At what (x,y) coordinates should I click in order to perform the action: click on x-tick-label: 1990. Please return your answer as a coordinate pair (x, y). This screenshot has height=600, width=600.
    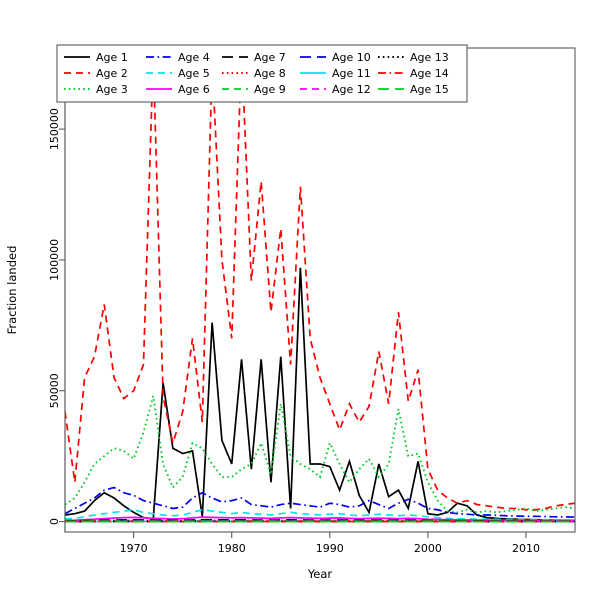
    Looking at the image, I should click on (330, 548).